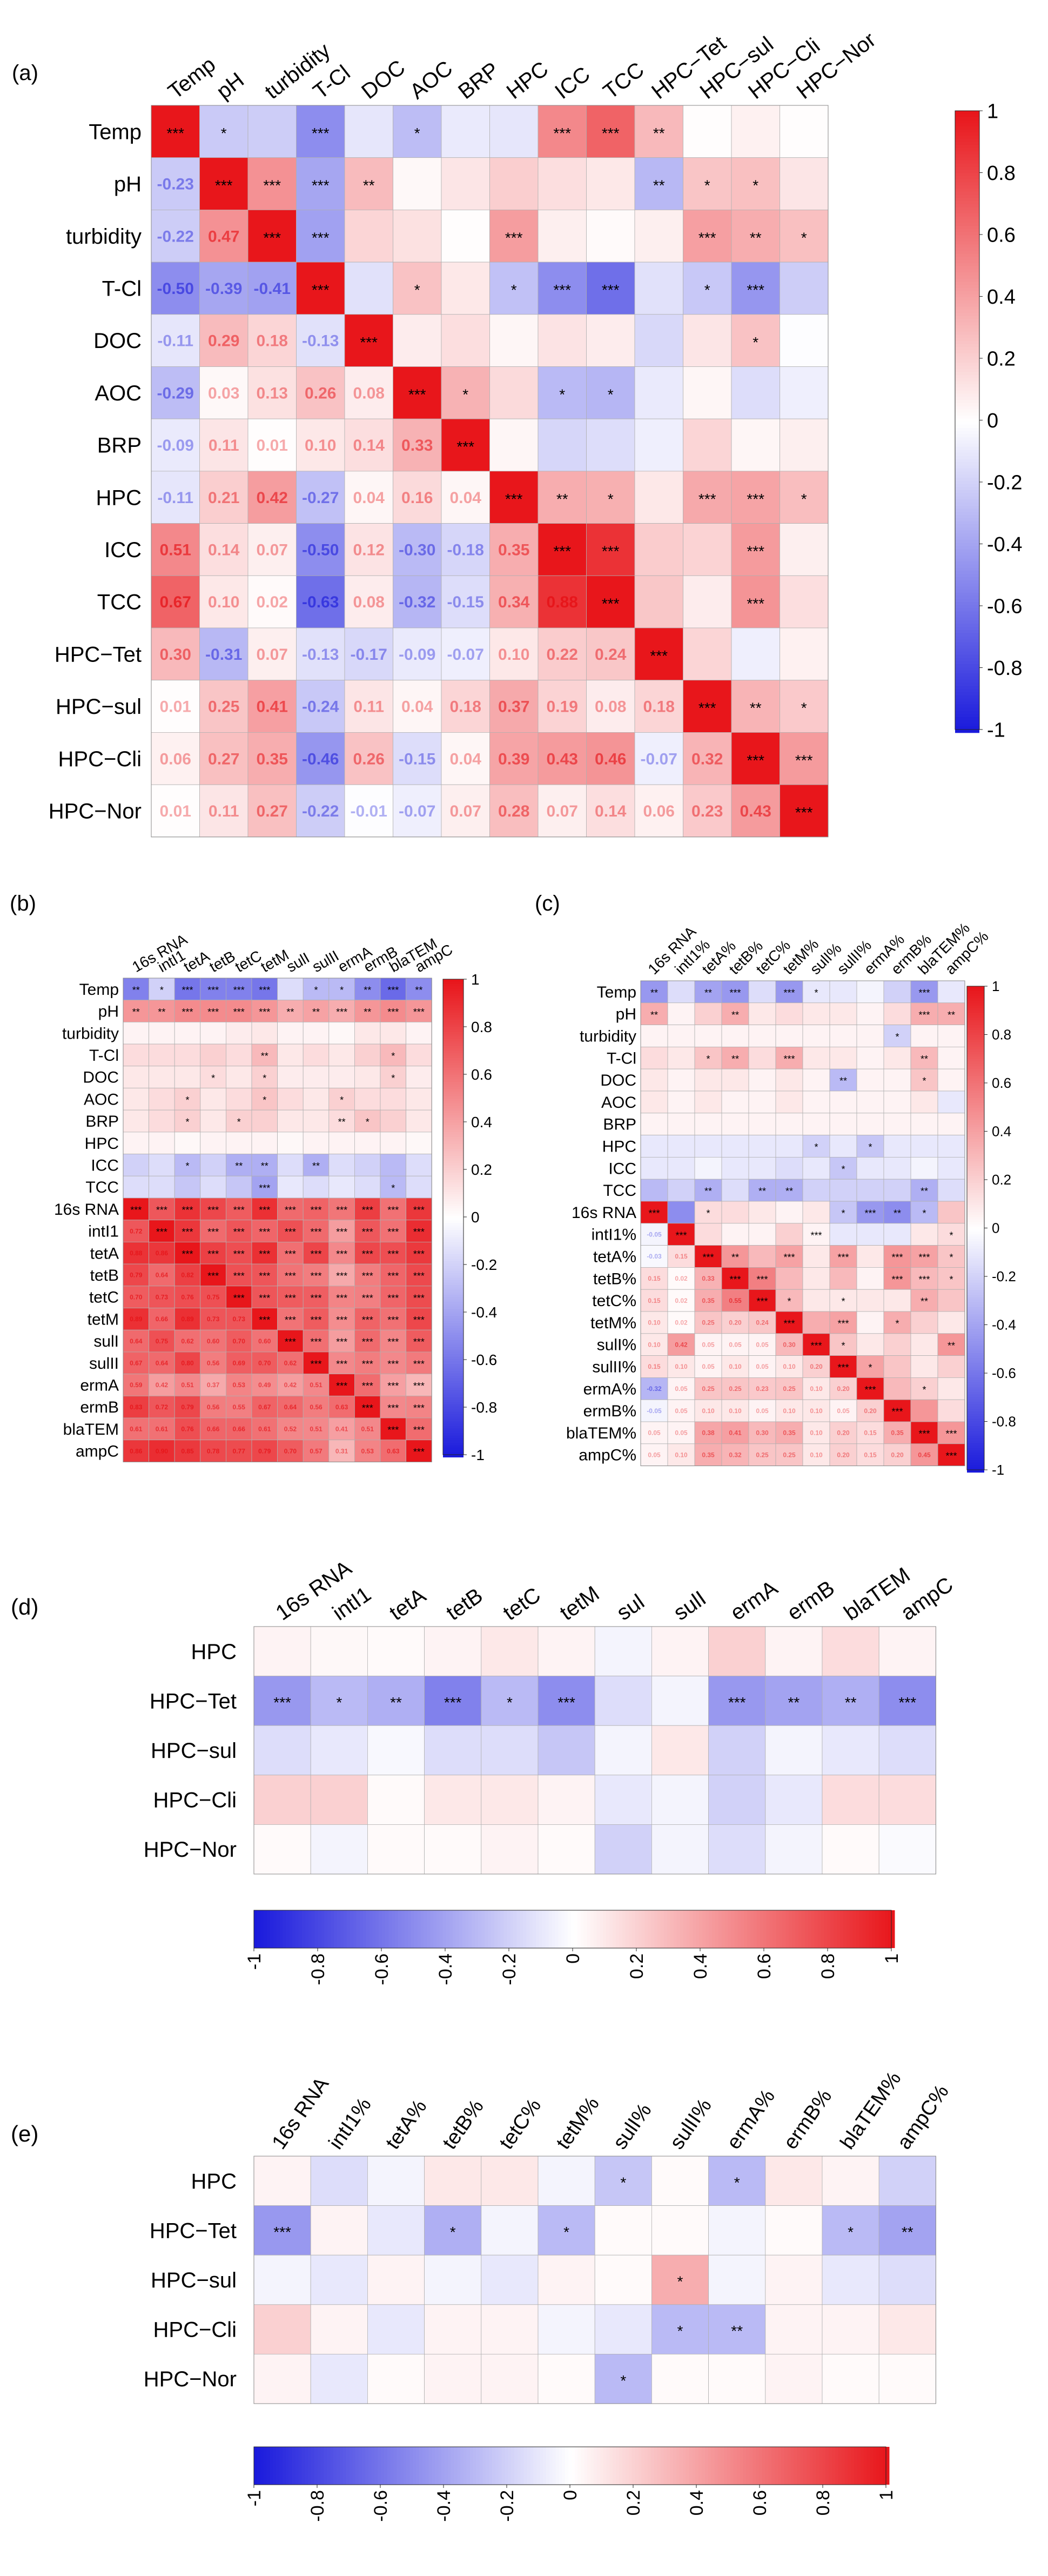 This screenshot has width=1048, height=2576. I want to click on cell-value-label: 0.53, so click(239, 1385).